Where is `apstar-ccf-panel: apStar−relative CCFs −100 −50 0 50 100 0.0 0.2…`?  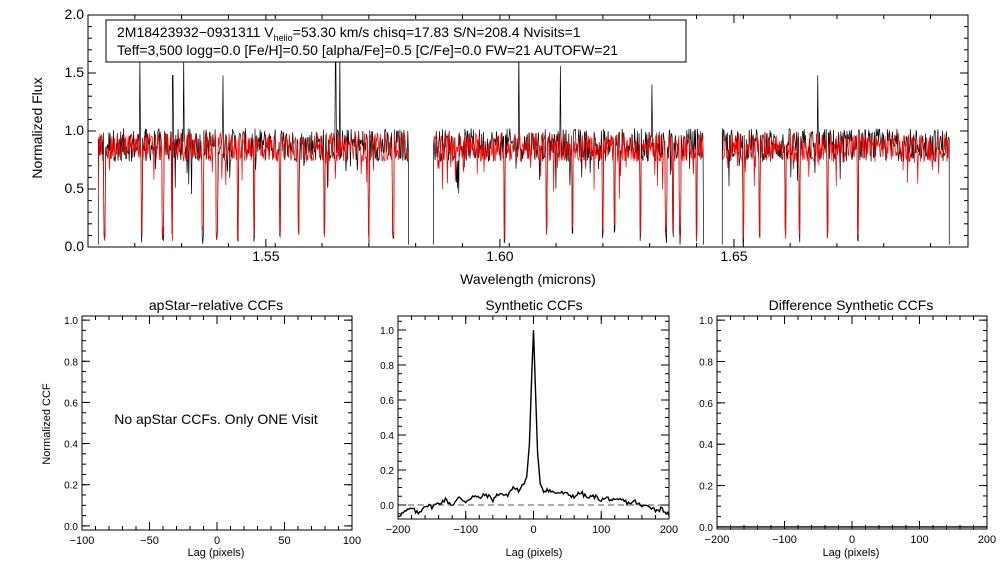 apstar-ccf-panel: apStar−relative CCFs −100 −50 0 50 100 0.0 0.2… is located at coordinates (201, 428).